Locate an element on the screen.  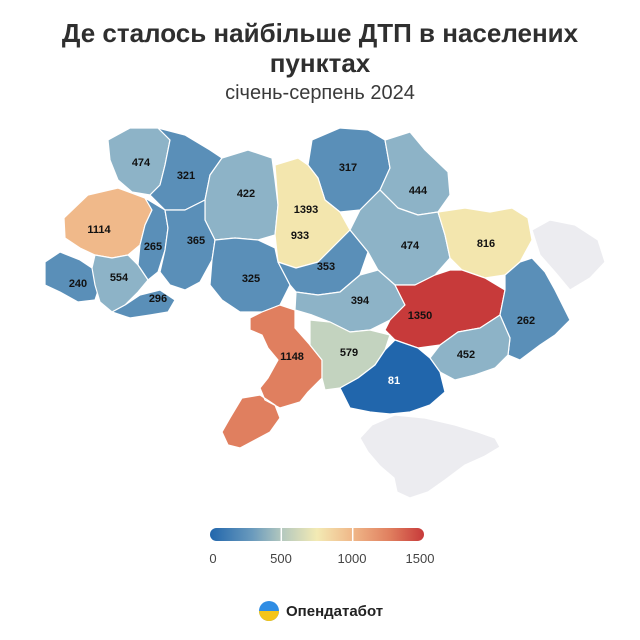
legend-tick-500: 500 is located at coordinates (281, 558).